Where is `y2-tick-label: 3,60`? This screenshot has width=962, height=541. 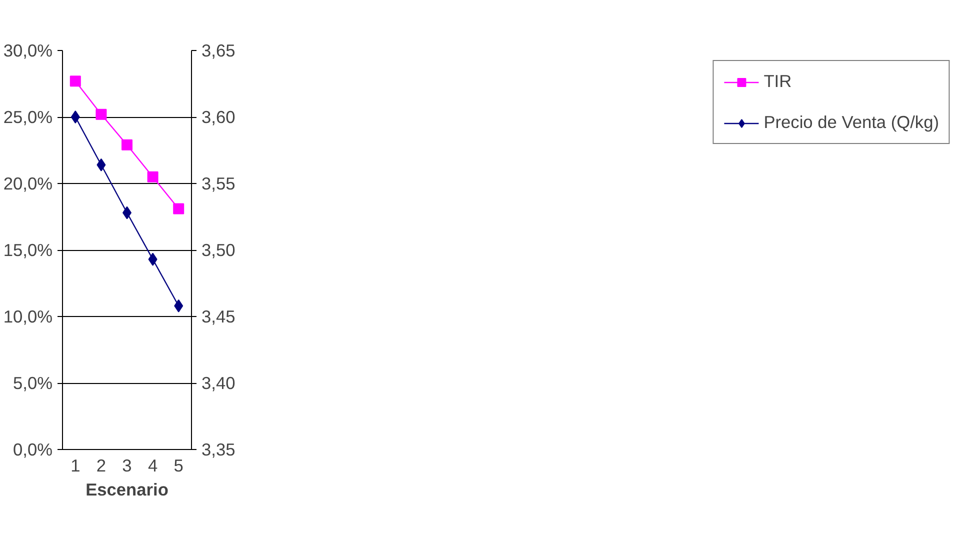 y2-tick-label: 3,60 is located at coordinates (219, 117).